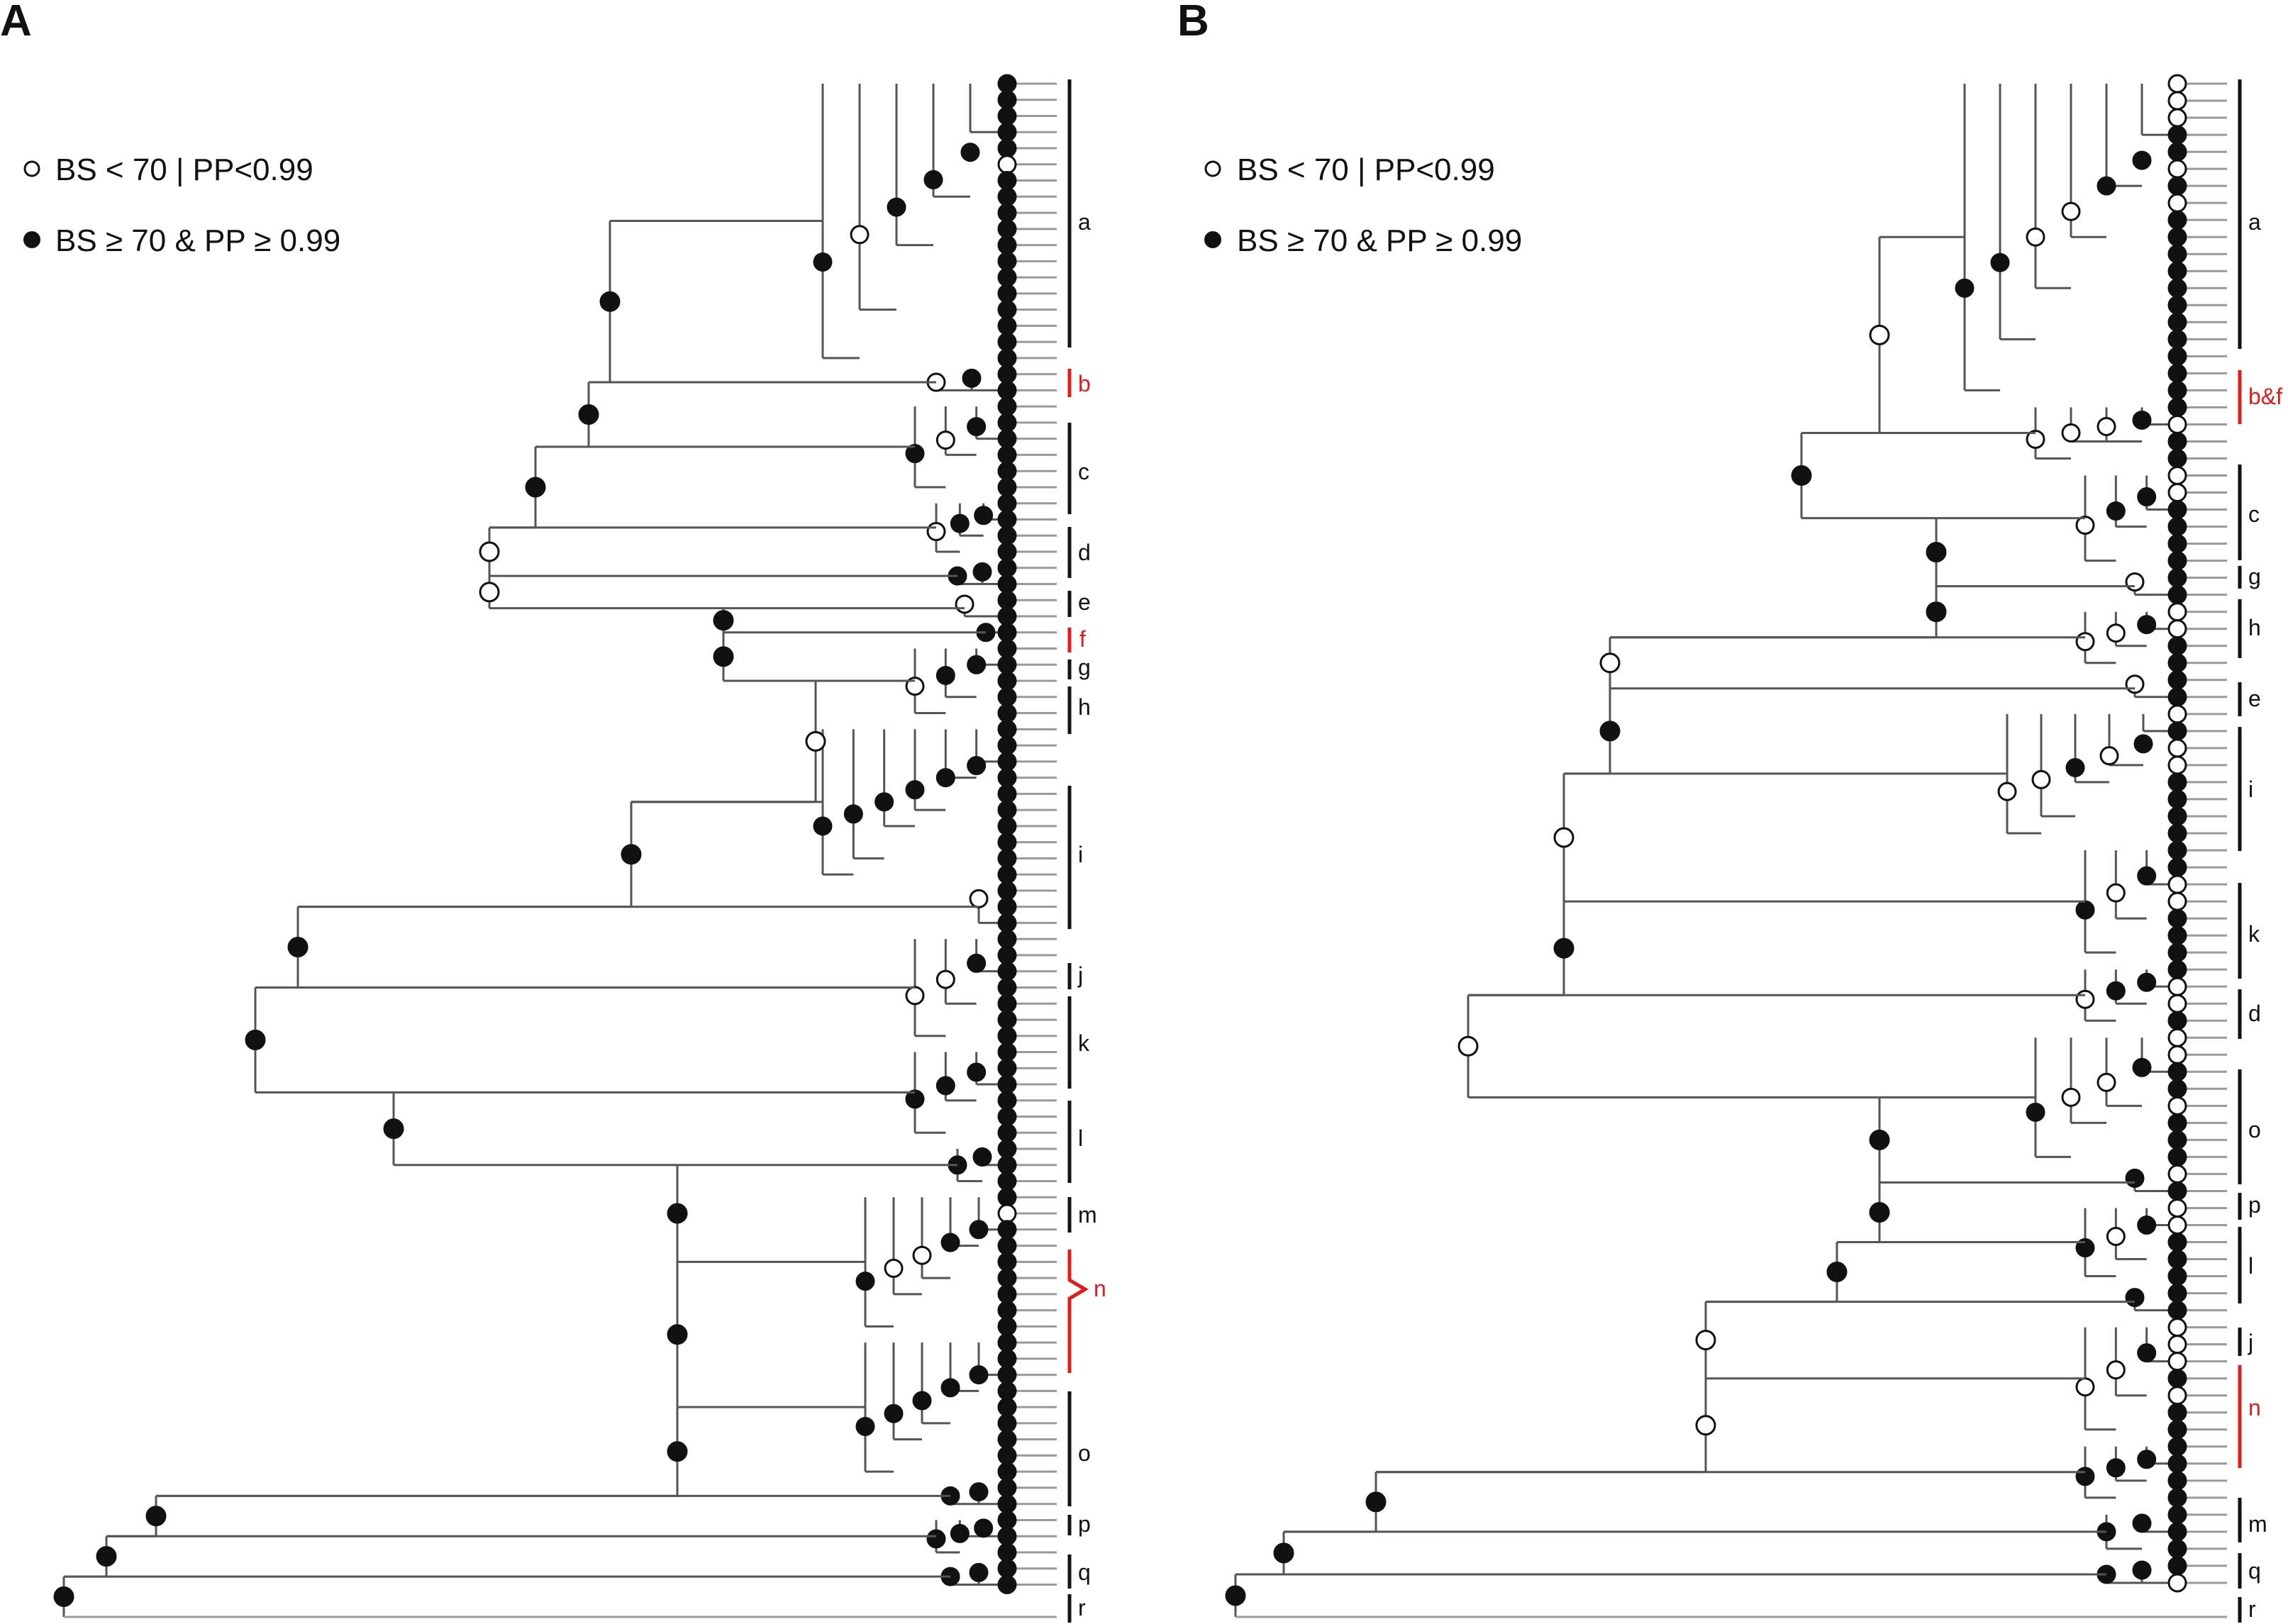 The image size is (2288, 1624). Describe the element at coordinates (1084, 1524) in the screenshot. I see `clade-label-a-p: p` at that location.